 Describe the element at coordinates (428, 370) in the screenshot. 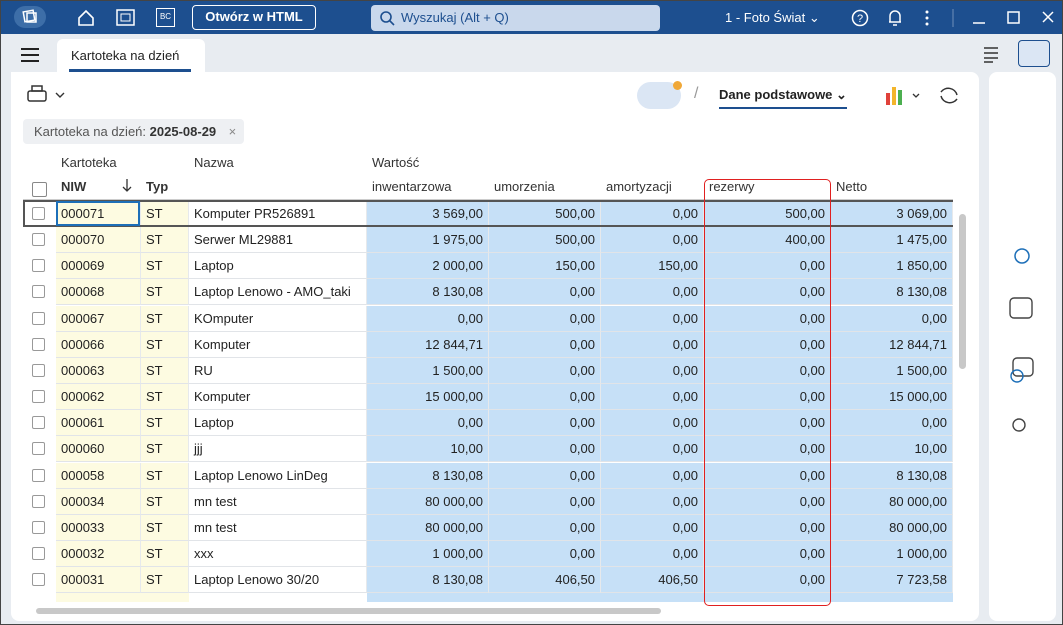

I see `table-cell: 1 500,00` at that location.